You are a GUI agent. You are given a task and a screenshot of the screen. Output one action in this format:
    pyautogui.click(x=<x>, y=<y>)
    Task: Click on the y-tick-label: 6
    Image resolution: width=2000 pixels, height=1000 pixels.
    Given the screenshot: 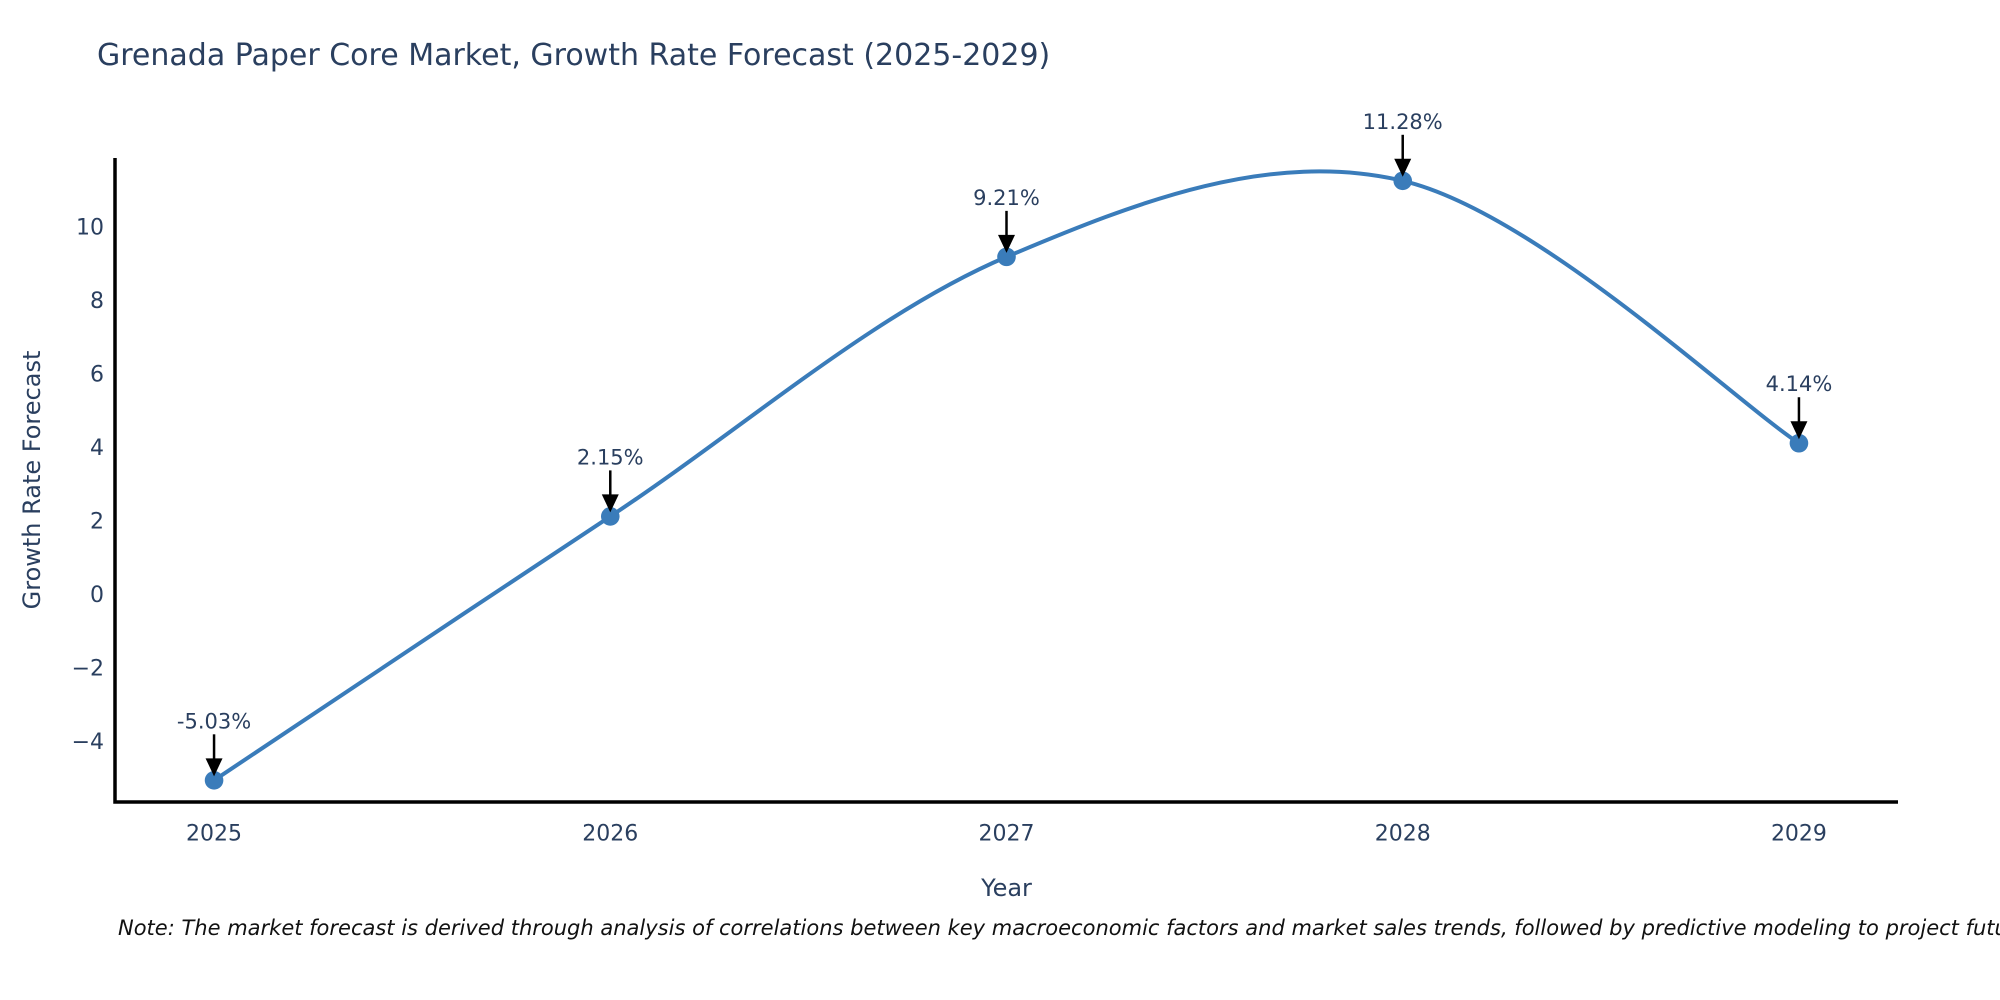 What is the action you would take?
    pyautogui.click(x=97, y=374)
    